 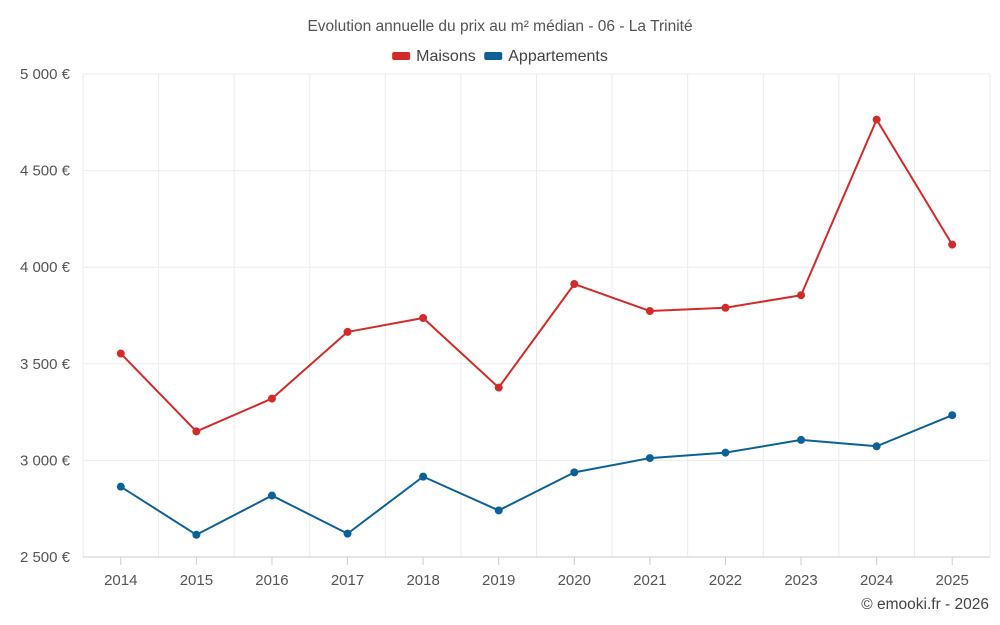 I want to click on legend-item-maisons: Maisons, so click(x=434, y=56).